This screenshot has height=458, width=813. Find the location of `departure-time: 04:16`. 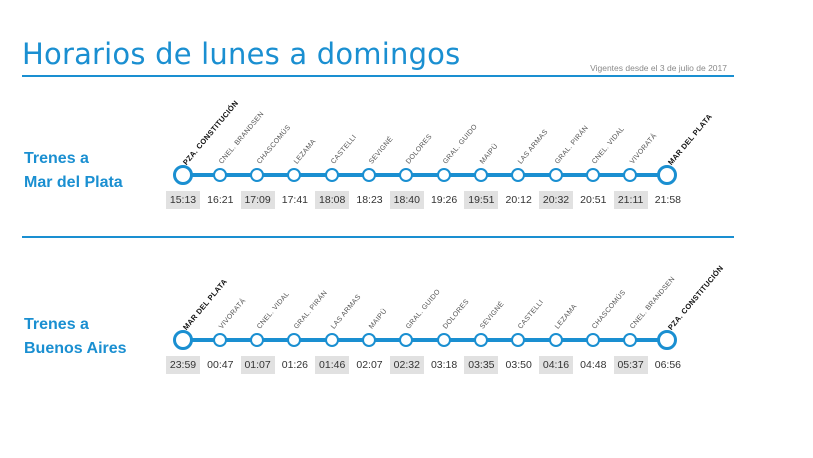

departure-time: 04:16 is located at coordinates (556, 365).